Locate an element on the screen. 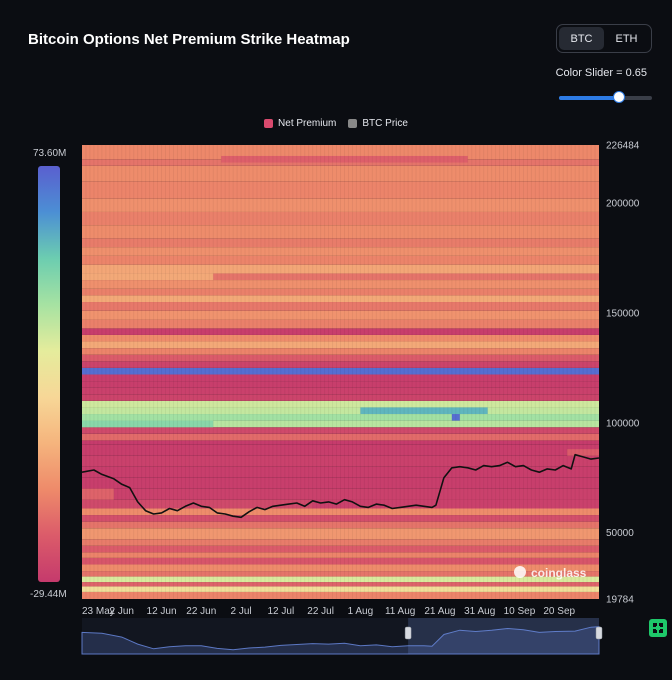 The height and width of the screenshot is (680, 672). colorbar-max-label: 73.60M is located at coordinates (50, 153).